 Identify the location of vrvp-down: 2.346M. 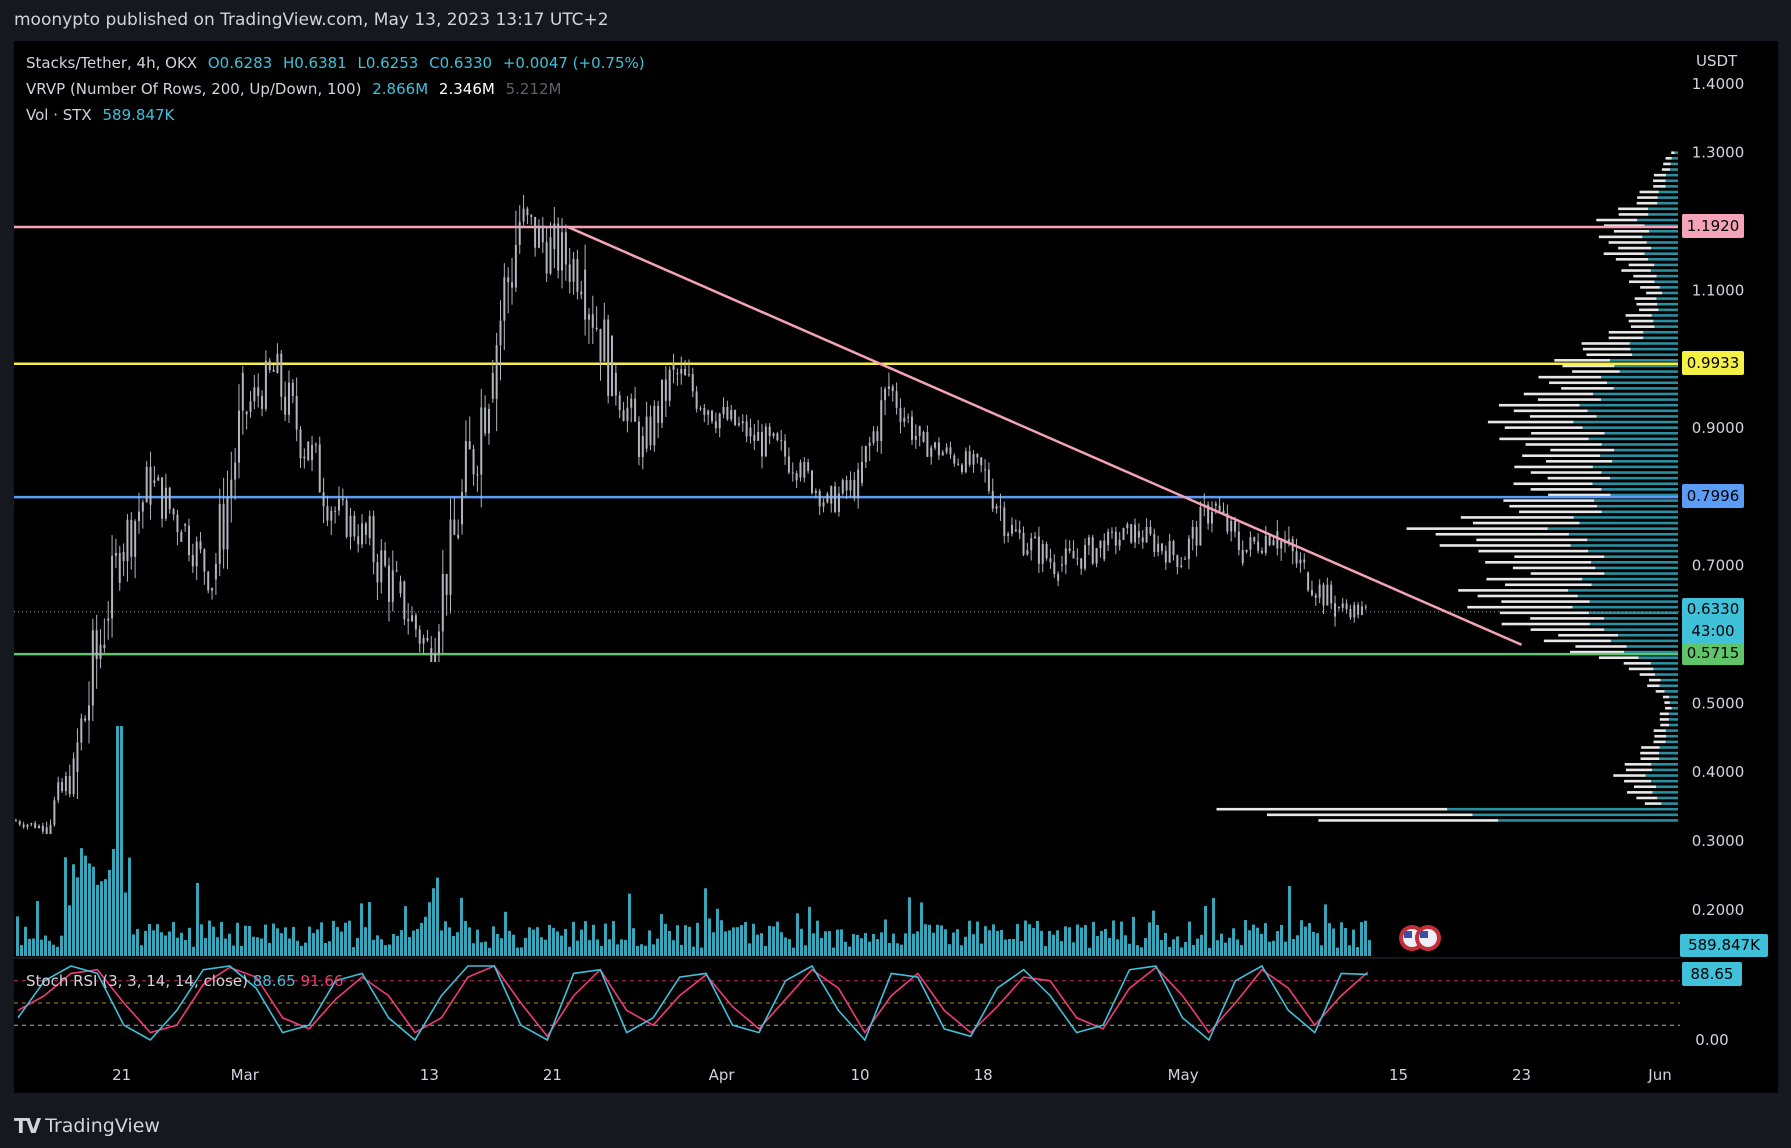
(466, 89).